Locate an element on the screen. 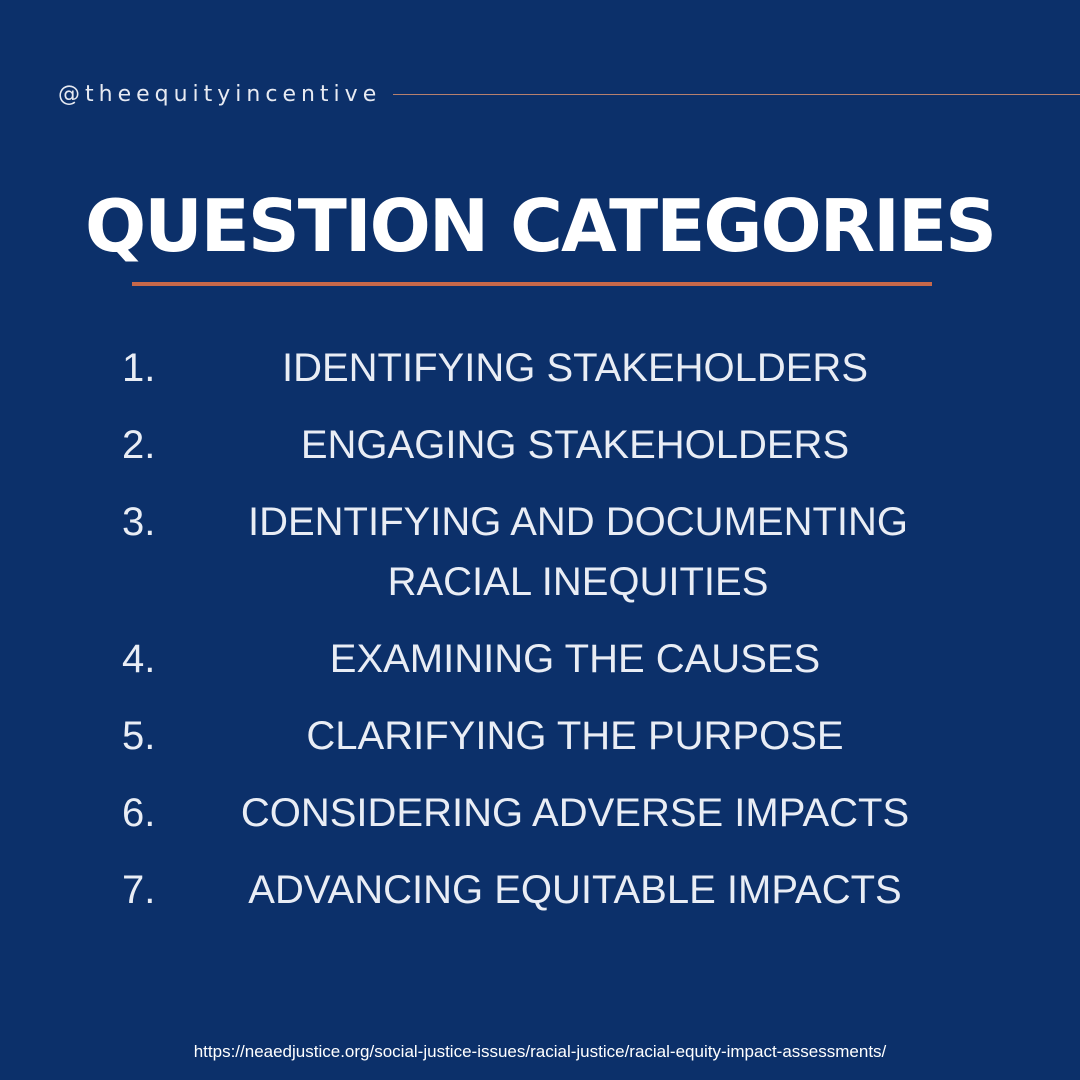  list-item: 6. CONSIDERING ADVERSE IMPACTS is located at coordinates (540, 813).